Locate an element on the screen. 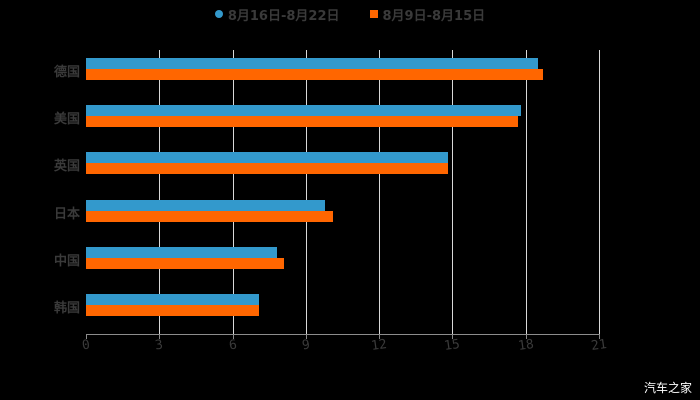 The width and height of the screenshot is (700, 400). category-label: 韩国 is located at coordinates (66, 309).